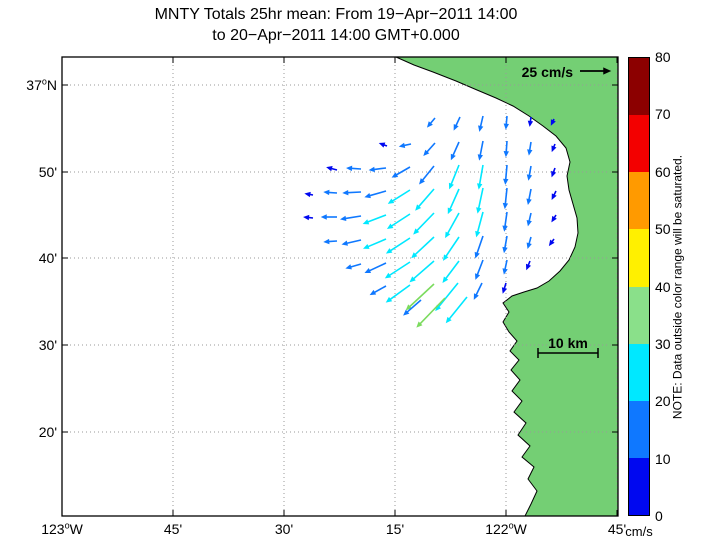 The width and height of the screenshot is (703, 548). What do you see at coordinates (659, 516) in the screenshot?
I see `colorbar-tick-label: 0` at bounding box center [659, 516].